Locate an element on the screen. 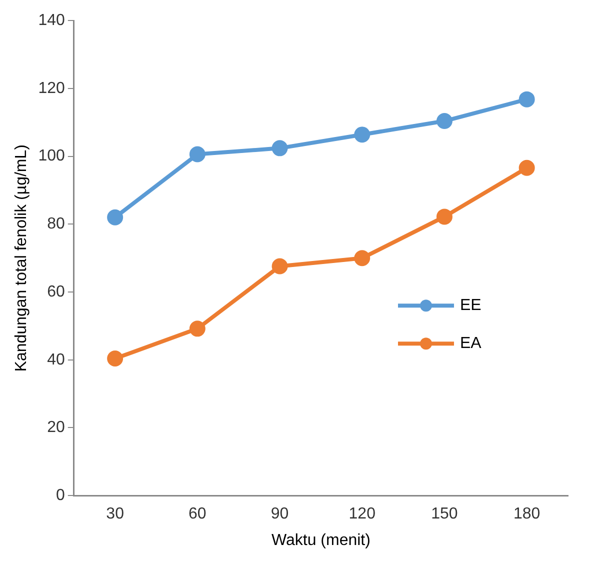 The height and width of the screenshot is (562, 591). x-tick-label: 180 is located at coordinates (526, 514).